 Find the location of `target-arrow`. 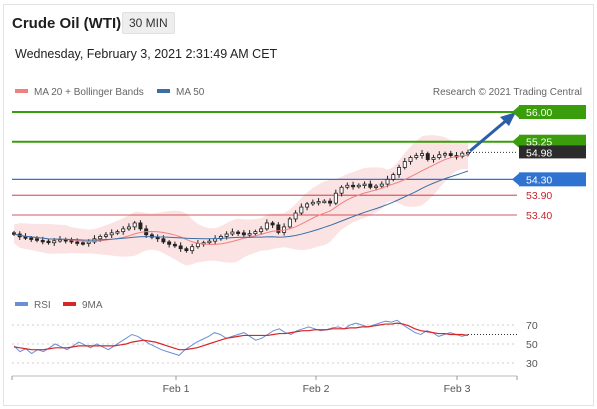

target-arrow is located at coordinates (492, 132).